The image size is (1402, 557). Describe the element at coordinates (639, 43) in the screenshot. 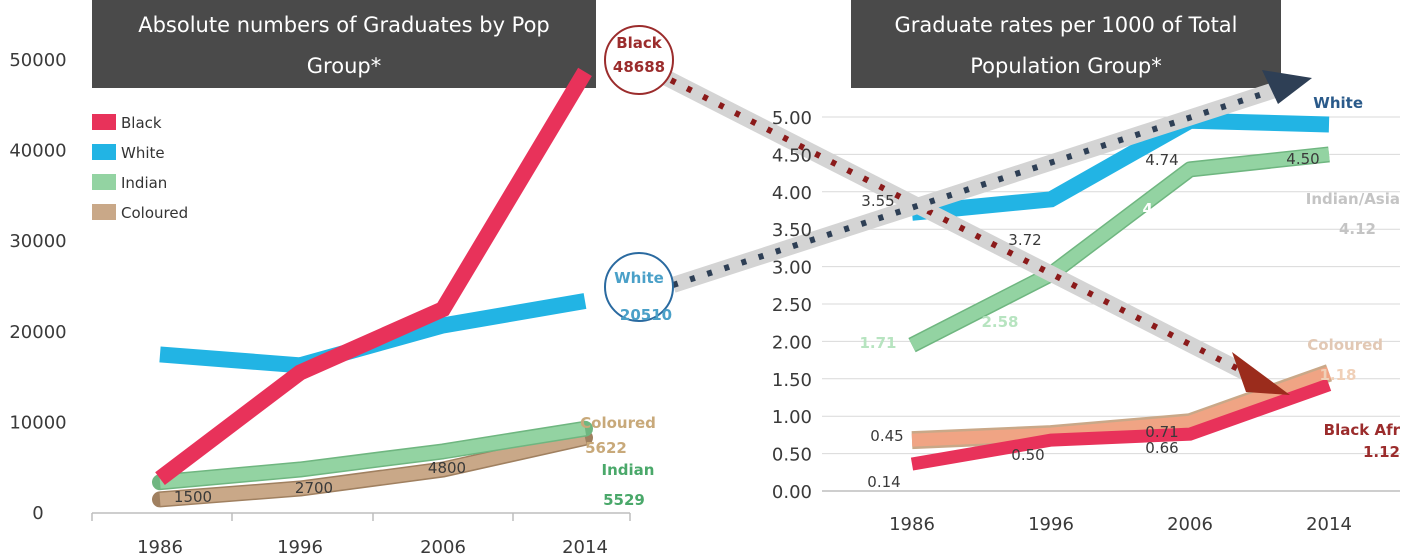

I see `black-callout-name: Black` at that location.